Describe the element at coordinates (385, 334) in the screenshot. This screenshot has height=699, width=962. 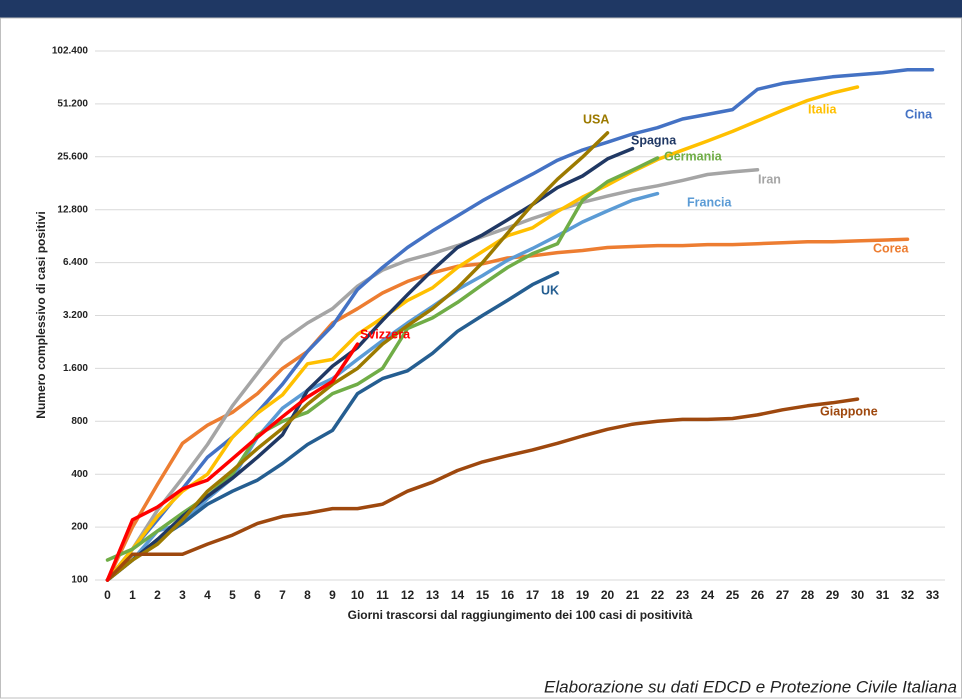
I see `series-label: Svizzera` at that location.